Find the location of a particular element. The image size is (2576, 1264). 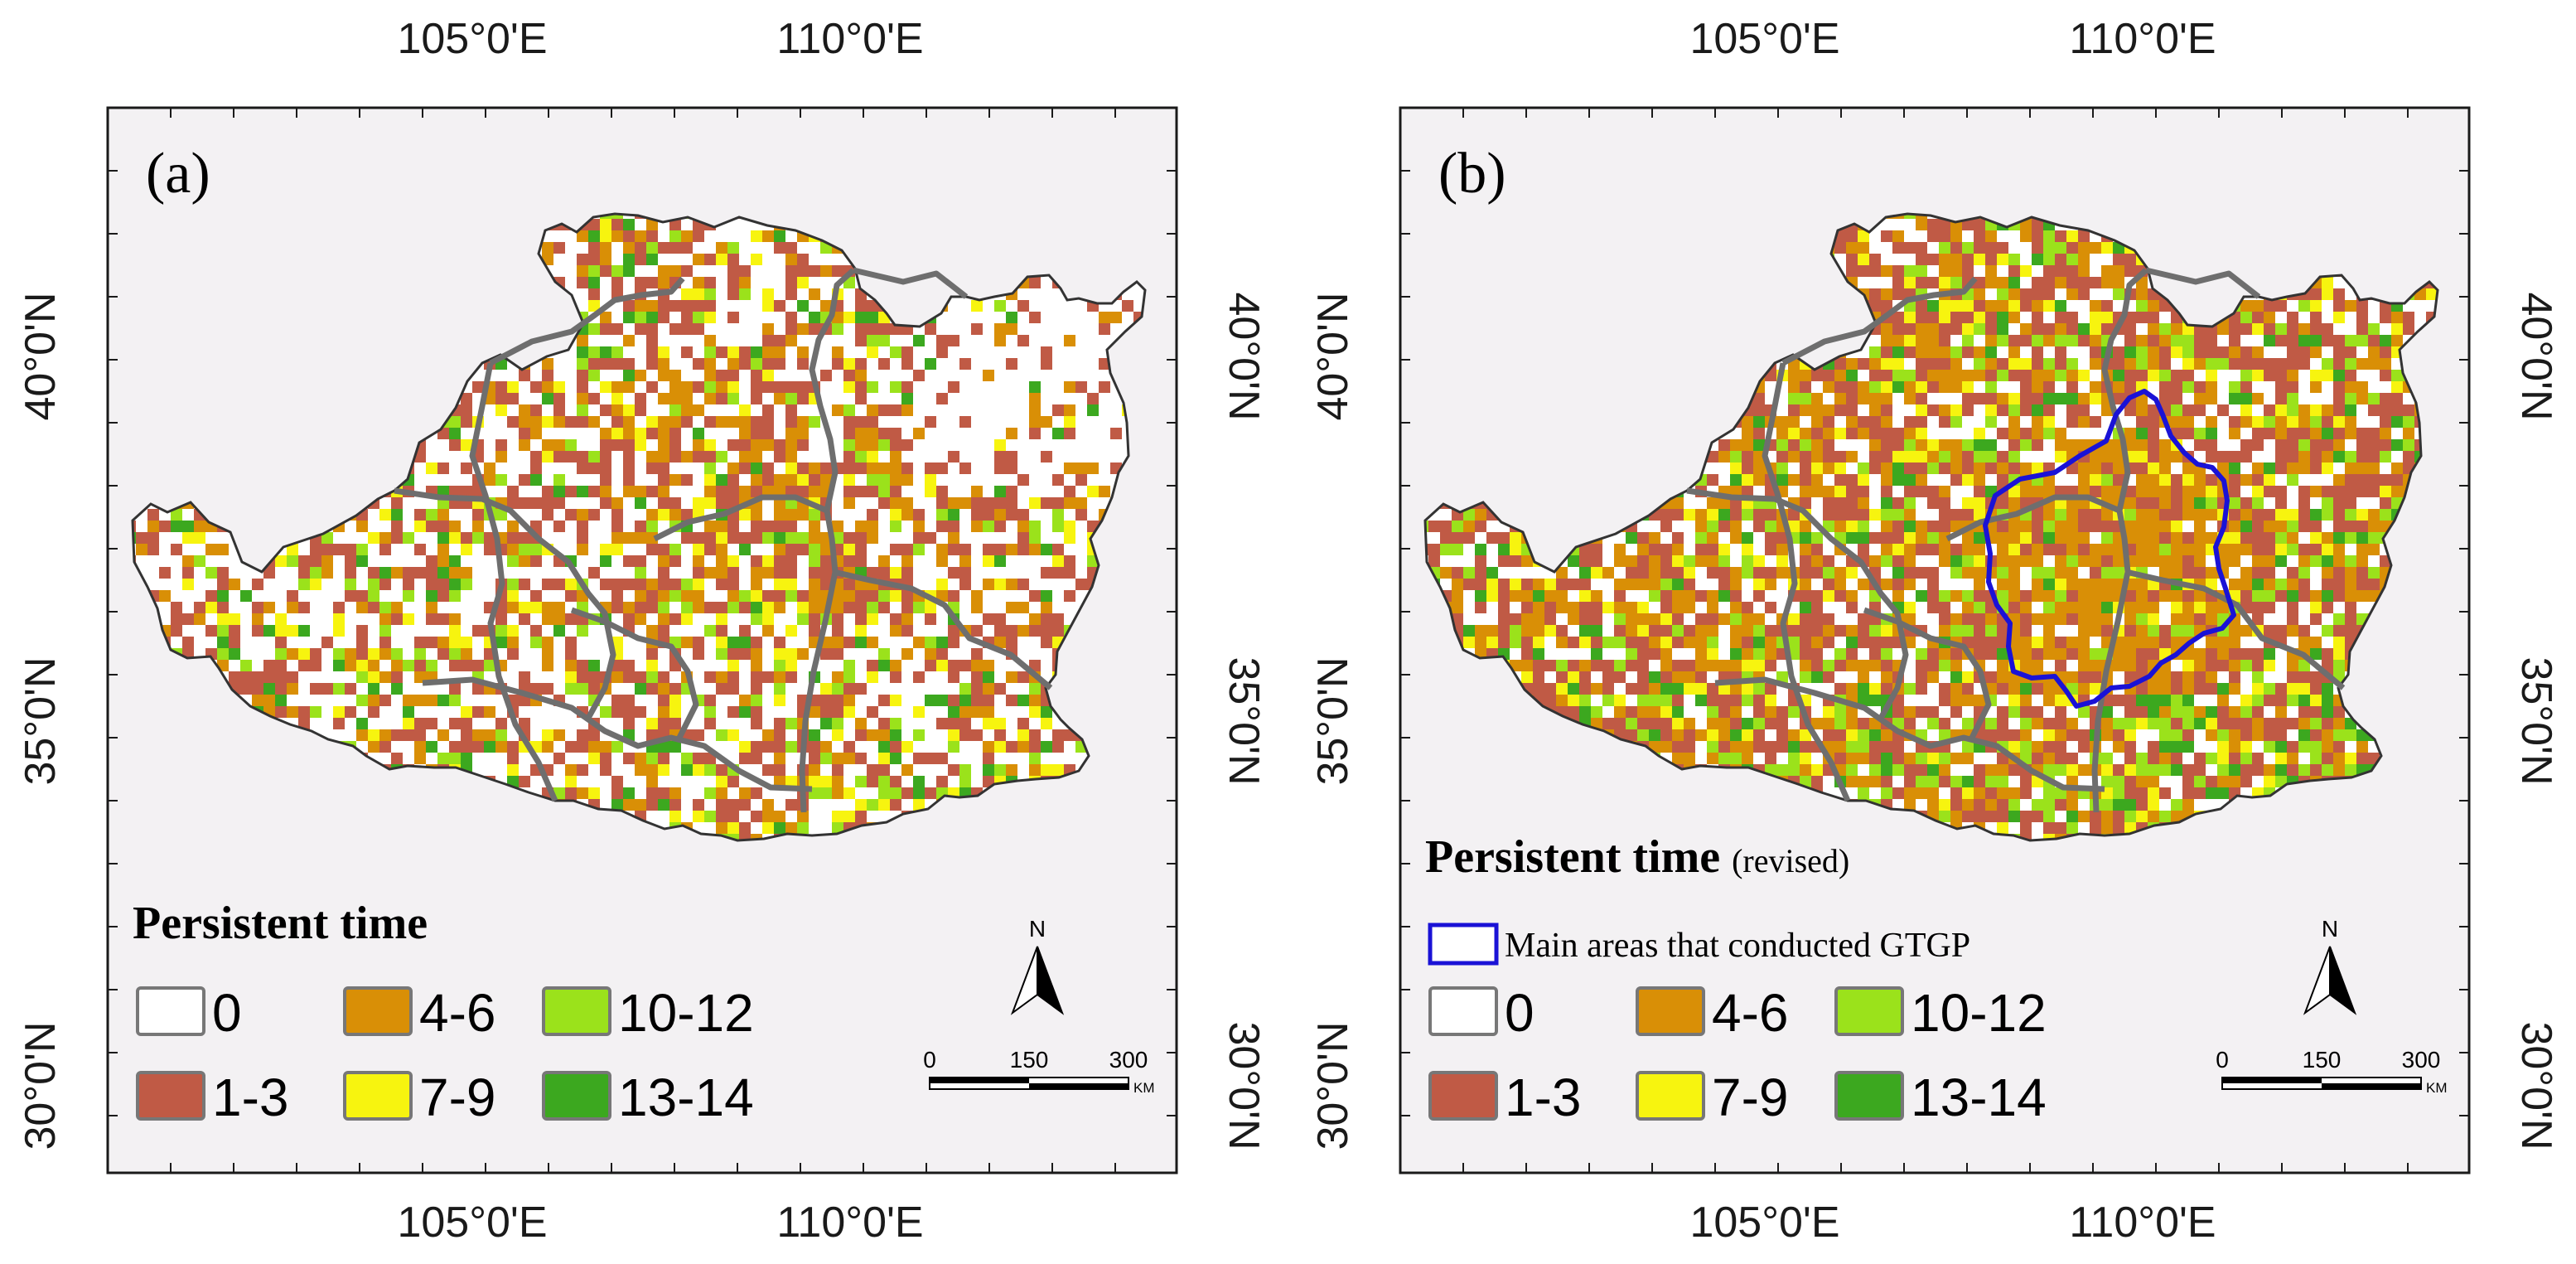

legend: Persistent time 0 1-3 4-6 7-9 10-12 13-14 is located at coordinates (444, 1013).